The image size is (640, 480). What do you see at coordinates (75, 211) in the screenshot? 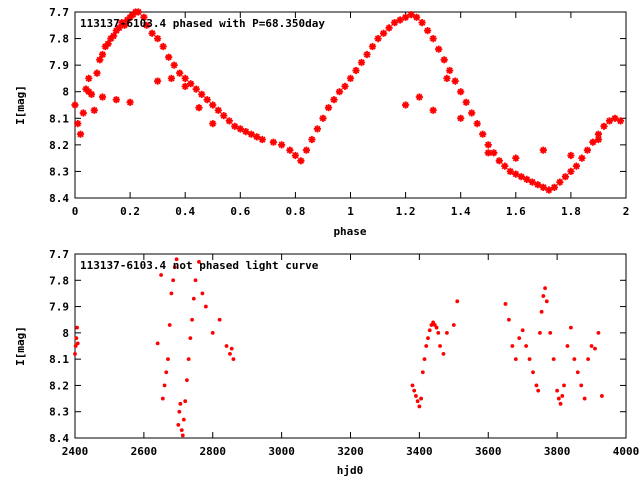
I see `x-tick-label: 0` at bounding box center [75, 211].